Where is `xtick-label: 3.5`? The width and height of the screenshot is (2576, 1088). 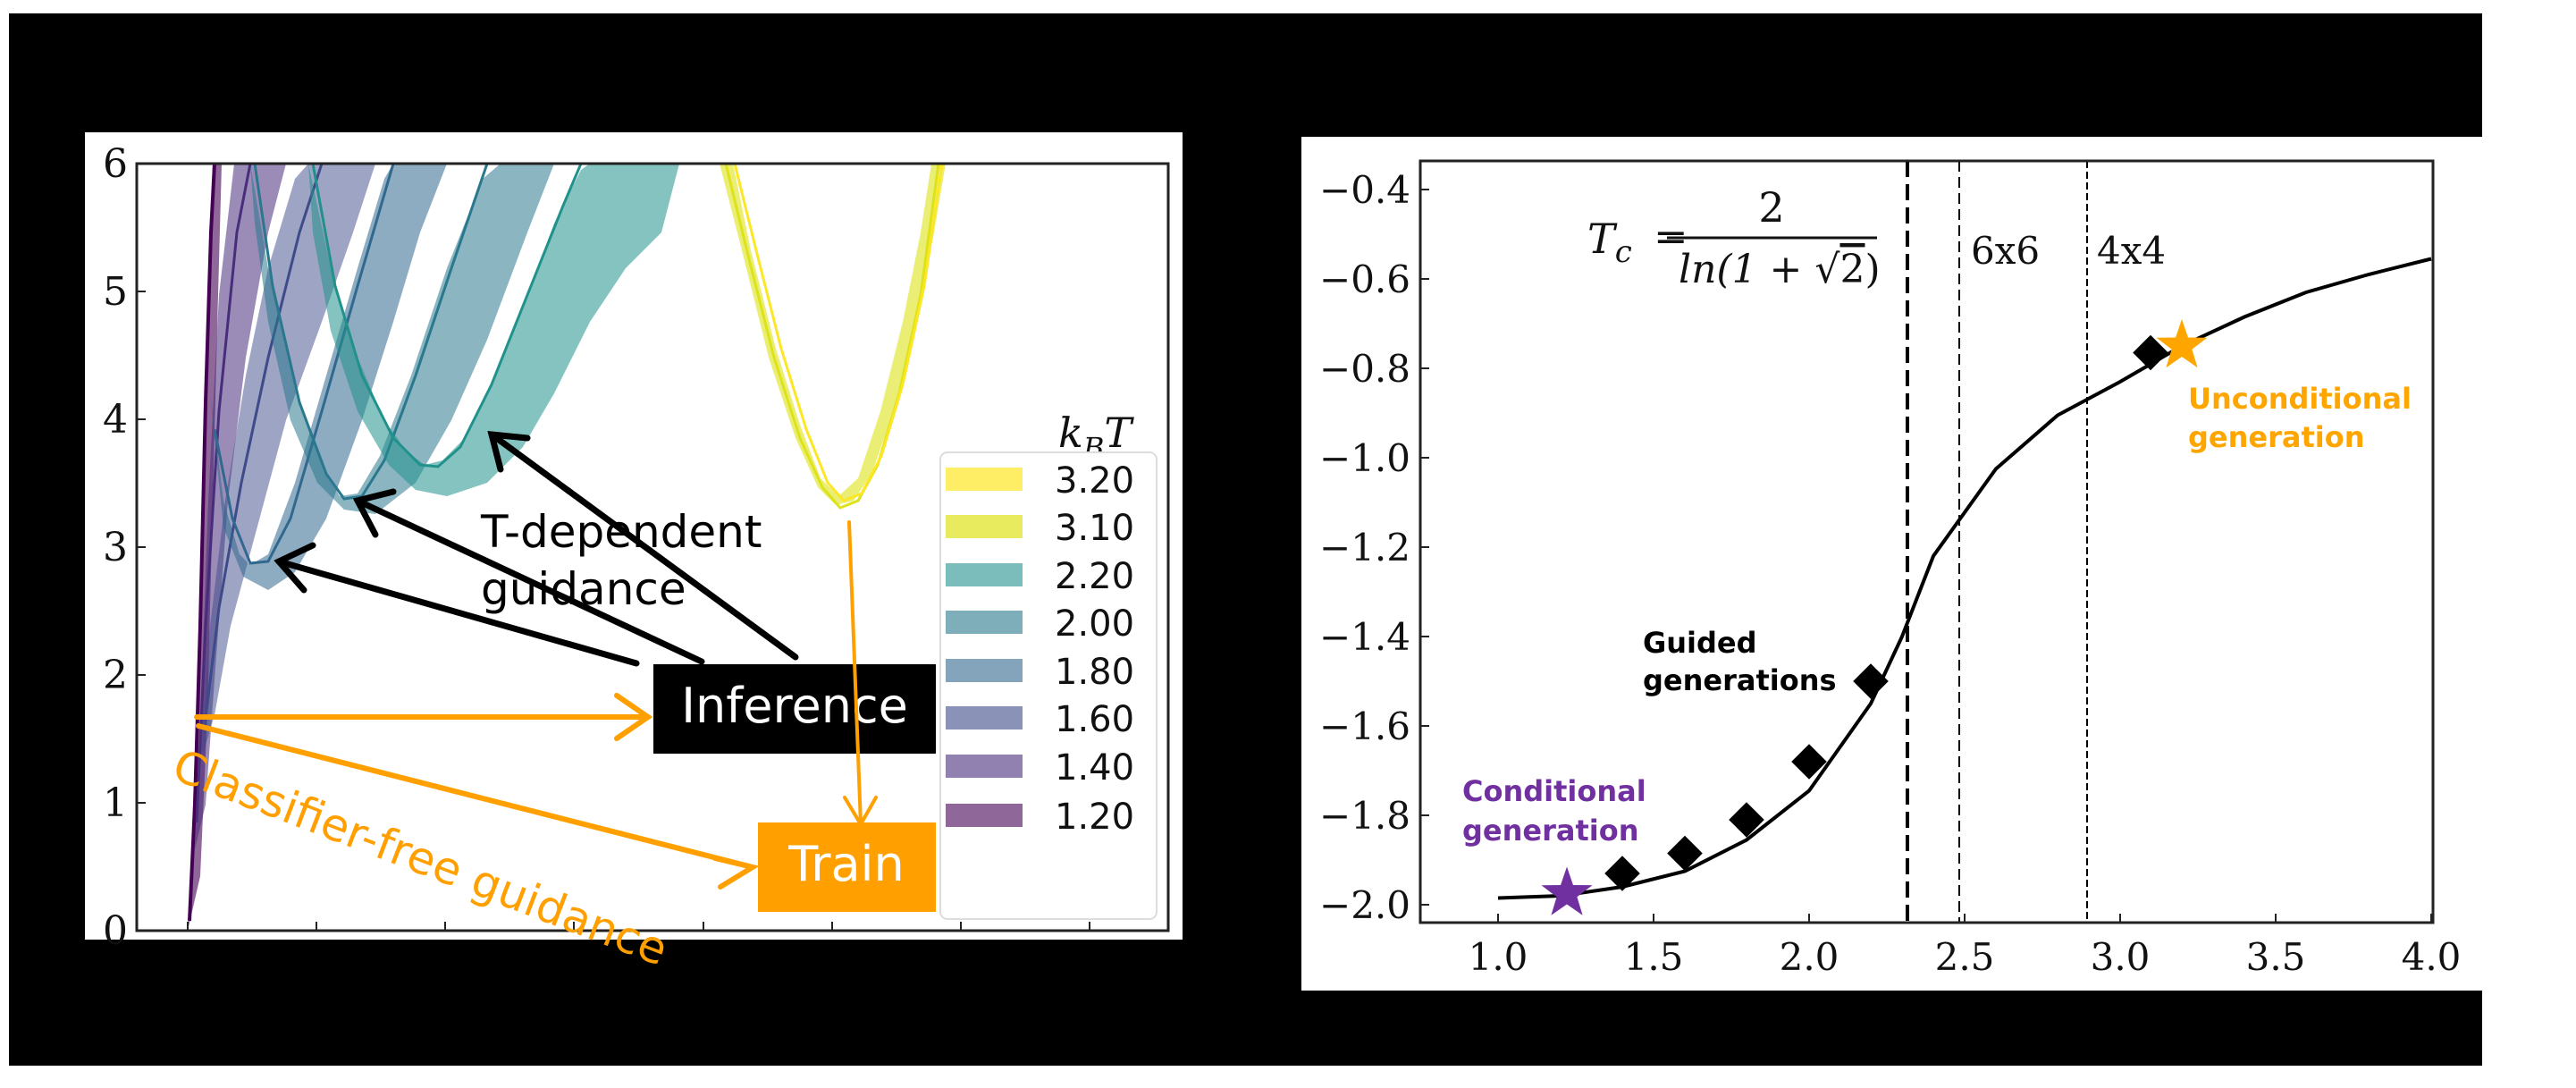
xtick-label: 3.5 is located at coordinates (2276, 957).